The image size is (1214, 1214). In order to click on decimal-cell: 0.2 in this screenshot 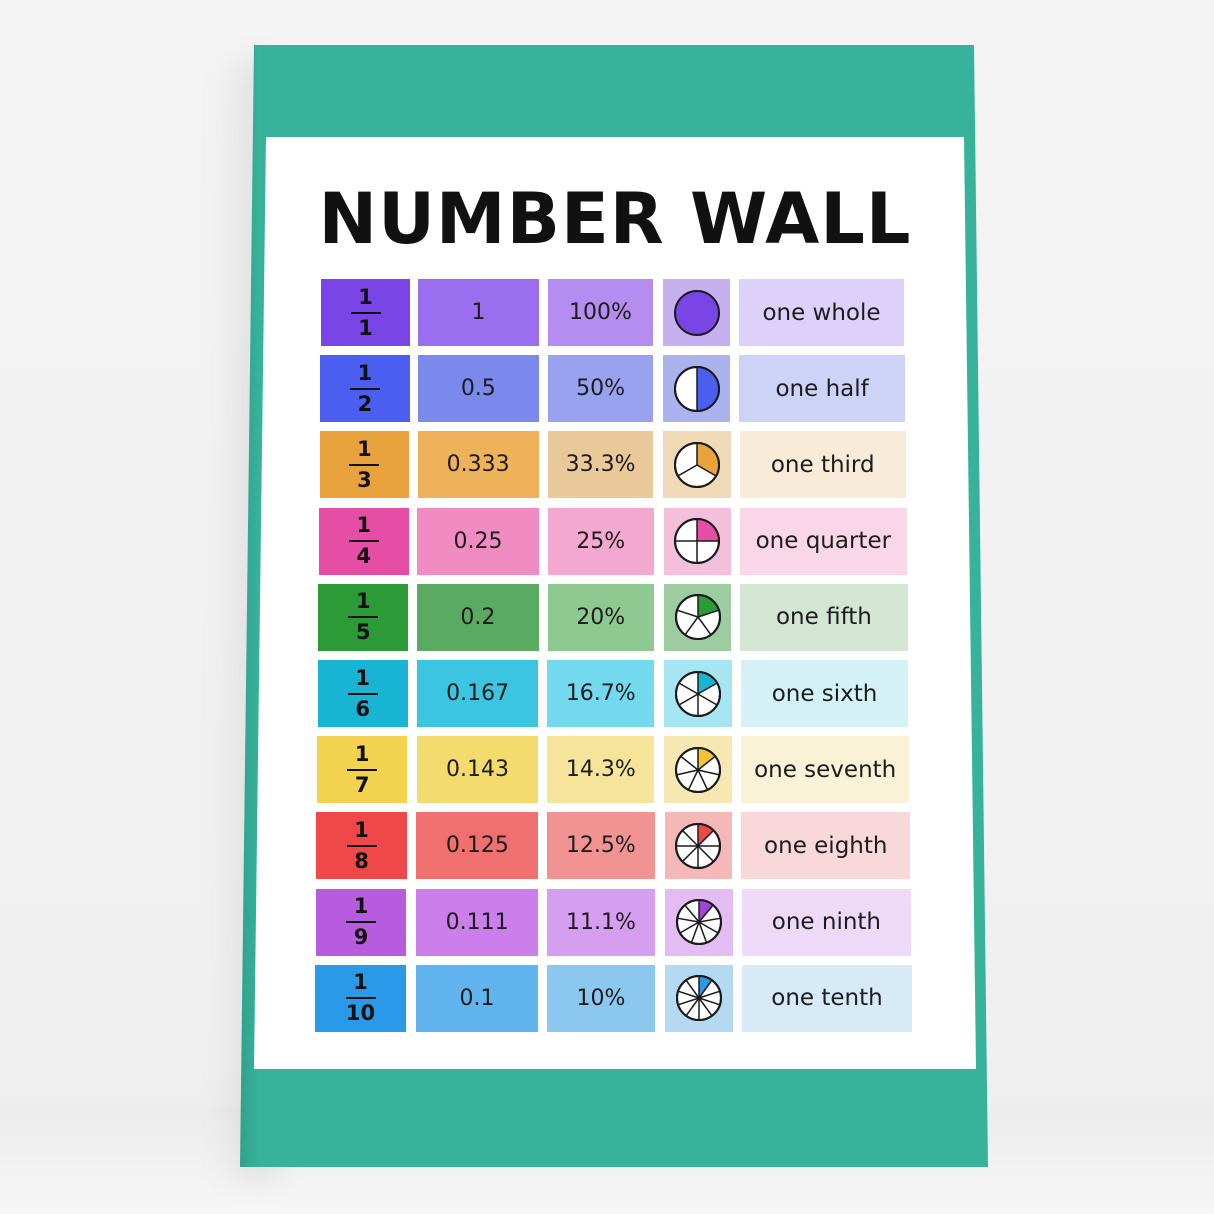, I will do `click(478, 617)`.